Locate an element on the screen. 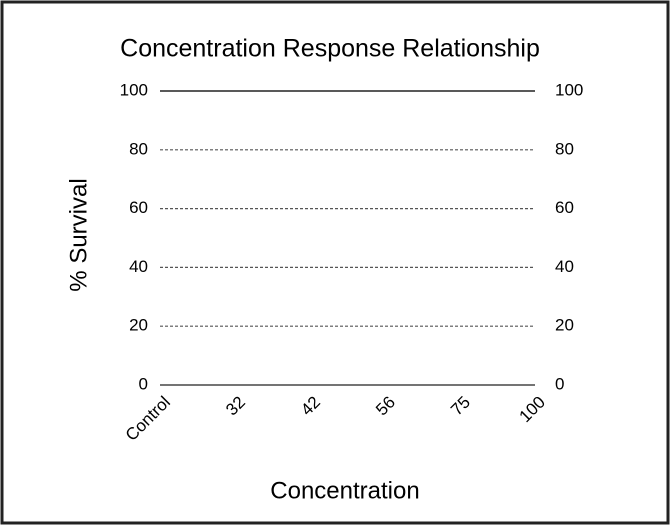  chart-title: Concentration Response Relationship is located at coordinates (330, 49).